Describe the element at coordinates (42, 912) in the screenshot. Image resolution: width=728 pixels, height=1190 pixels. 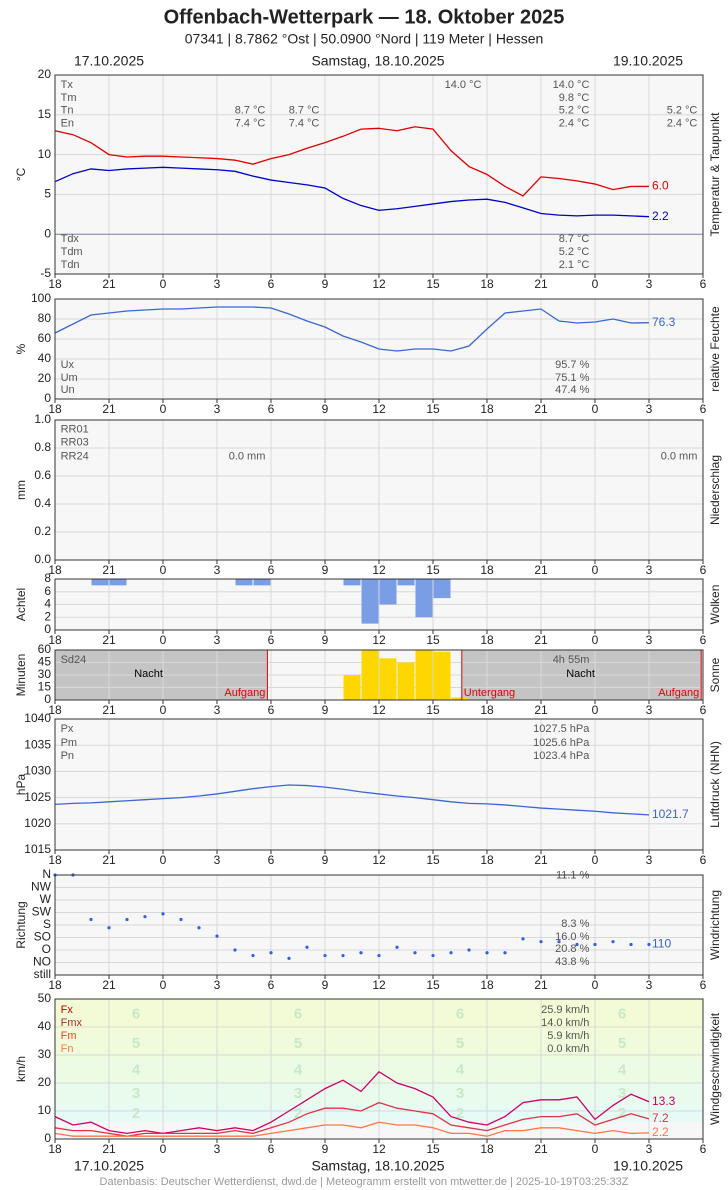
I see `y-tick-label: SW` at that location.